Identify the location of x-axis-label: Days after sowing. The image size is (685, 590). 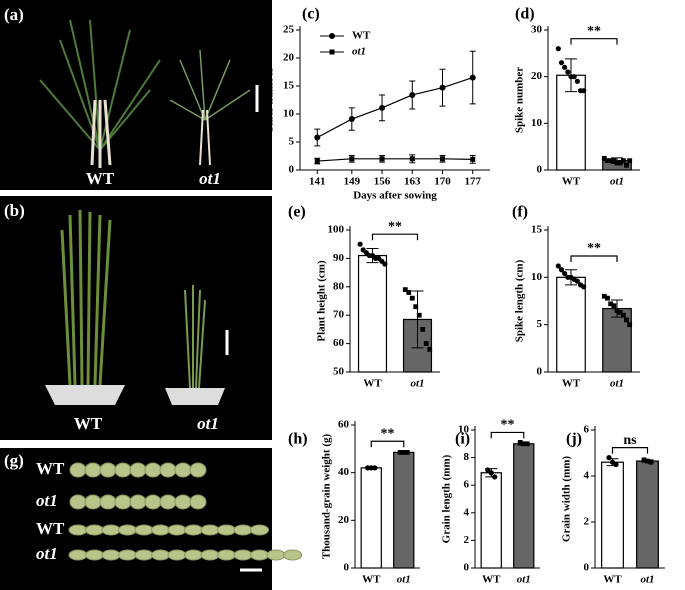
(395, 196).